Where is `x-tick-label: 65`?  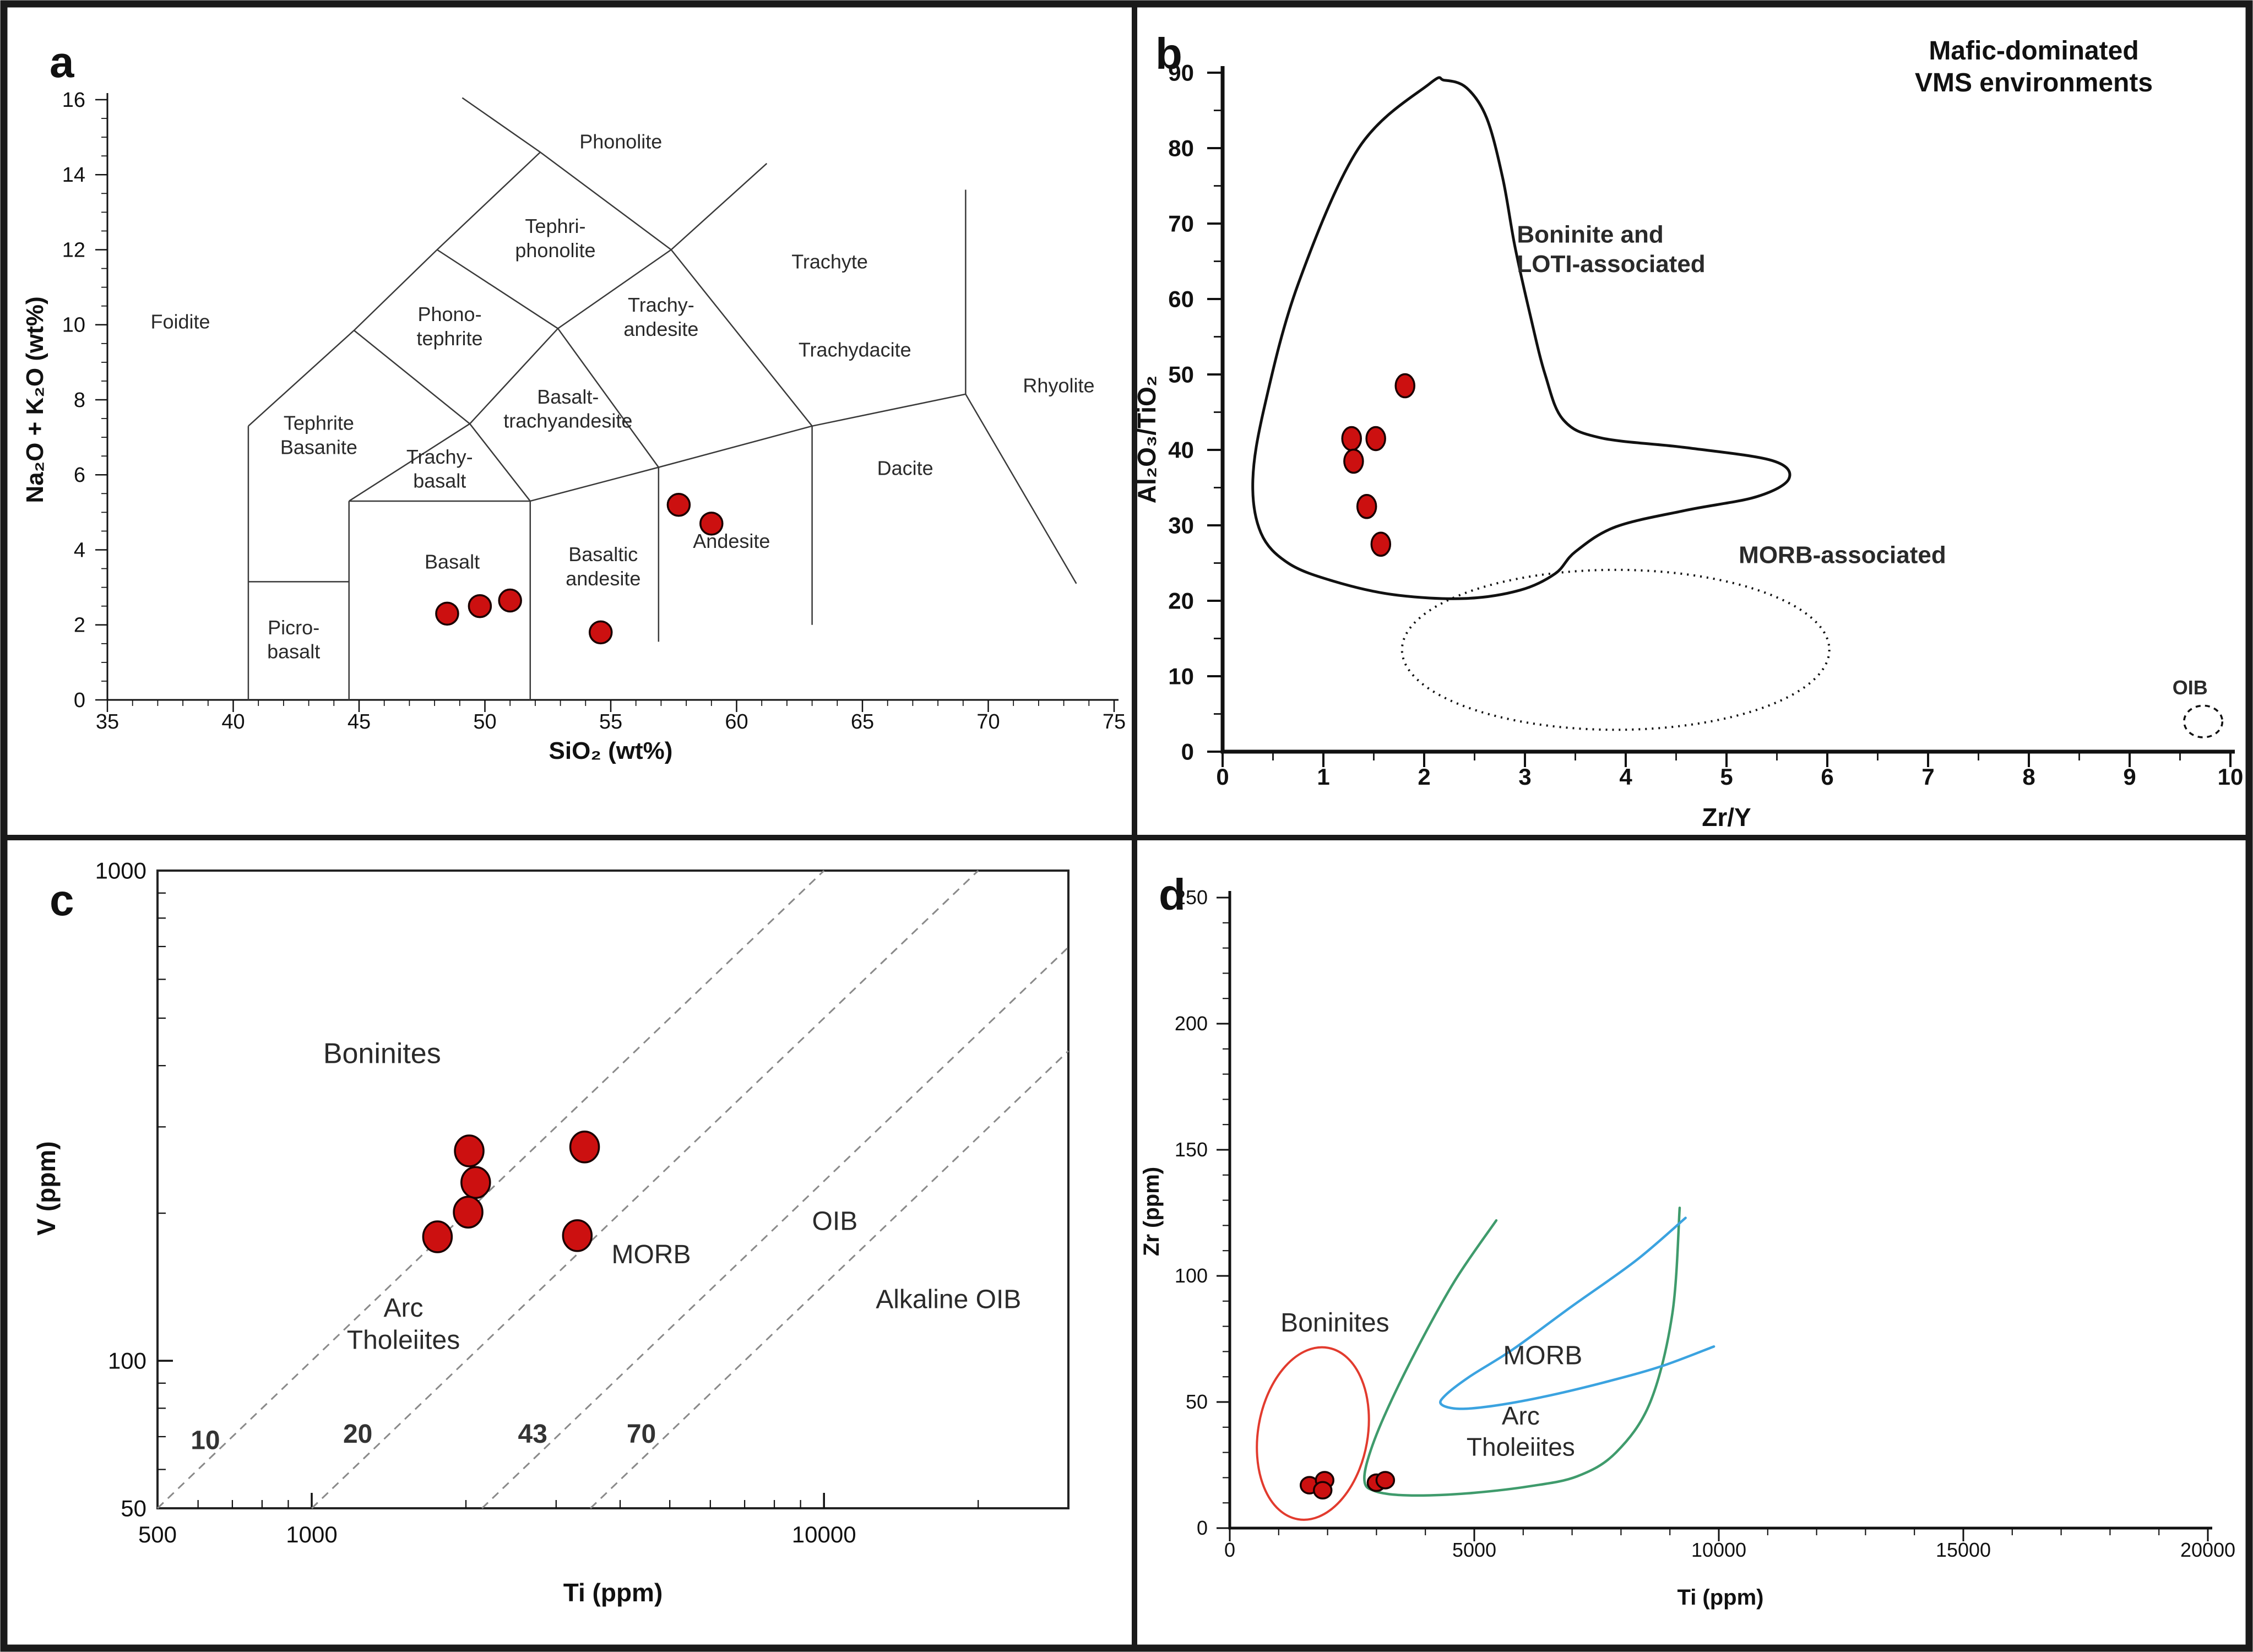 x-tick-label: 65 is located at coordinates (862, 721).